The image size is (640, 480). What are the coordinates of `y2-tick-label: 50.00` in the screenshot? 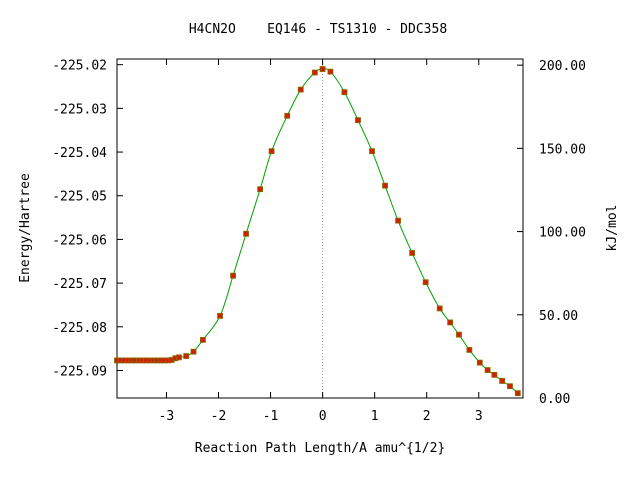 It's located at (558, 316).